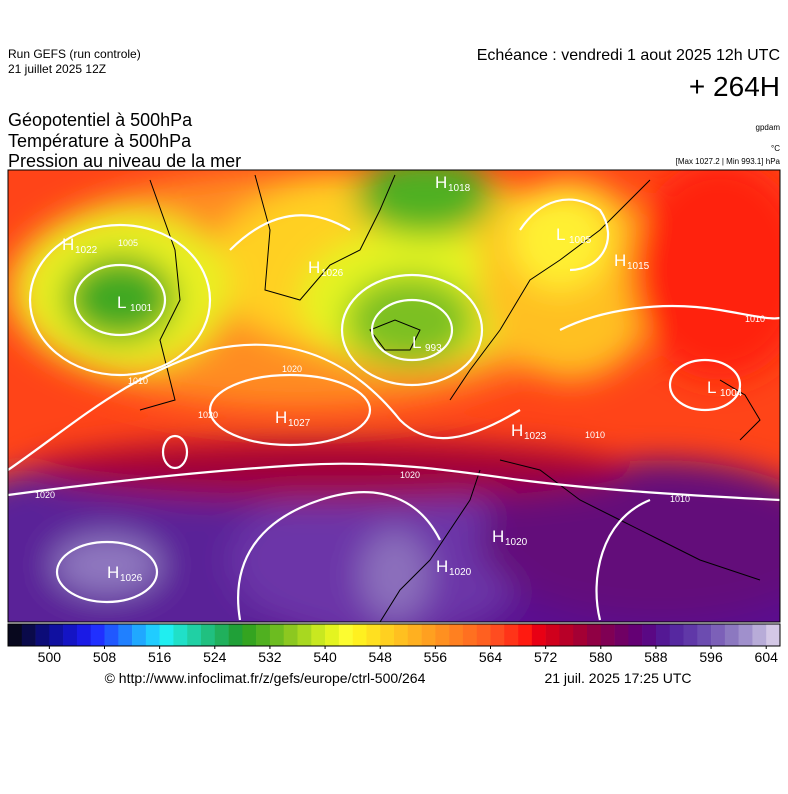 Image resolution: width=788 pixels, height=794 pixels. I want to click on colorbar-tick-label: 500, so click(50, 657).